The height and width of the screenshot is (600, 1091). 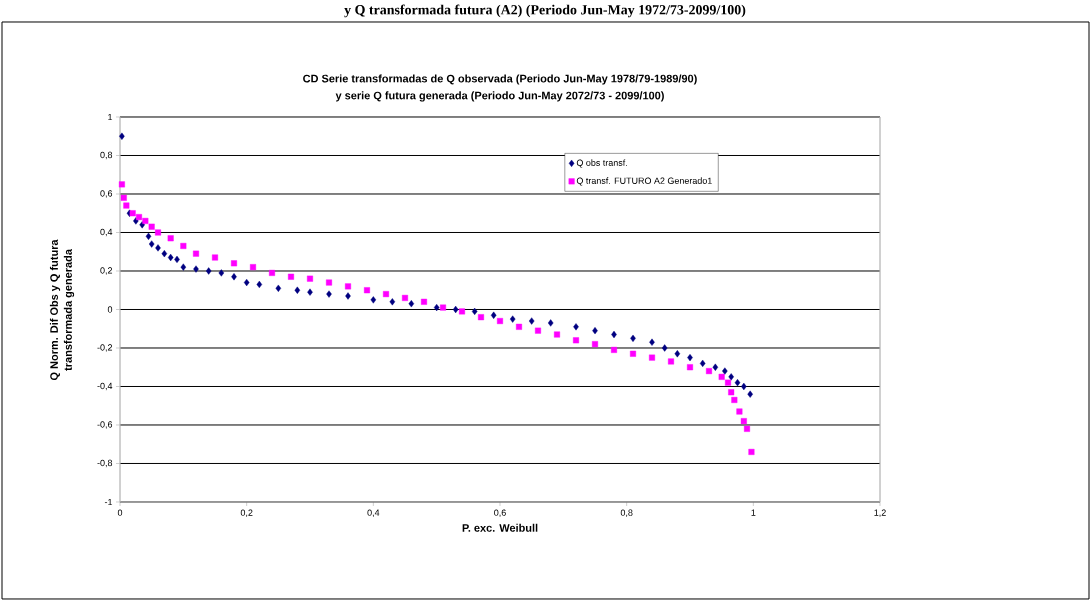 What do you see at coordinates (500, 513) in the screenshot?
I see `x-tick-label: 0,6` at bounding box center [500, 513].